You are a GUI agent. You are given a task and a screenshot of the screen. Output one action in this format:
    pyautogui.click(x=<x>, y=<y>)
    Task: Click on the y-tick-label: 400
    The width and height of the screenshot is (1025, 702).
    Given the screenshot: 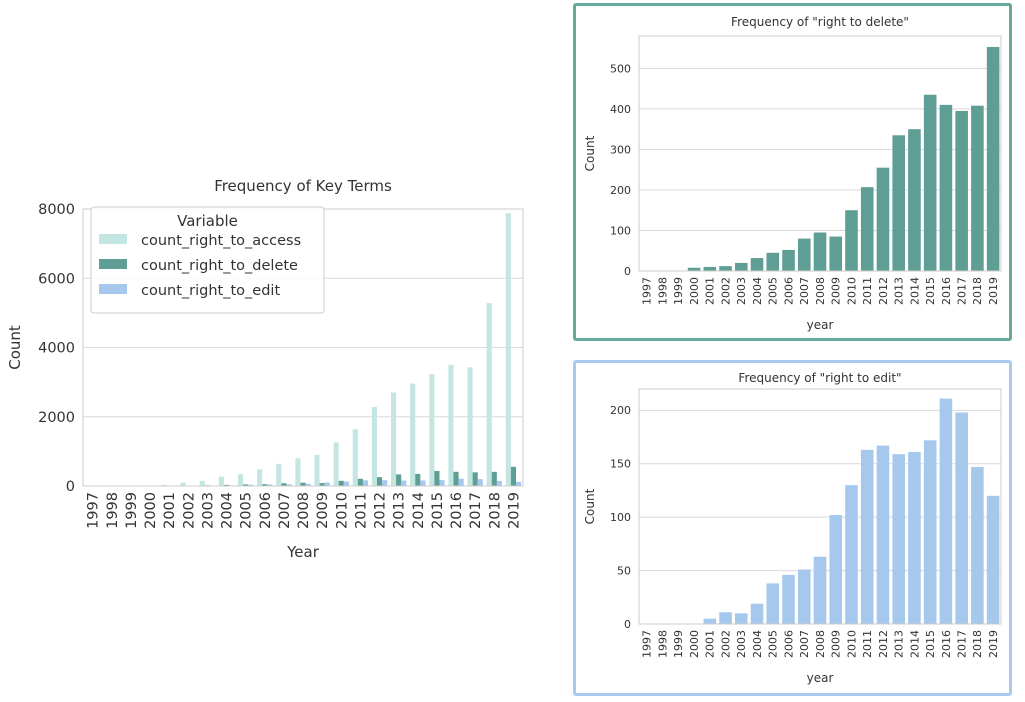 What is the action you would take?
    pyautogui.click(x=620, y=109)
    